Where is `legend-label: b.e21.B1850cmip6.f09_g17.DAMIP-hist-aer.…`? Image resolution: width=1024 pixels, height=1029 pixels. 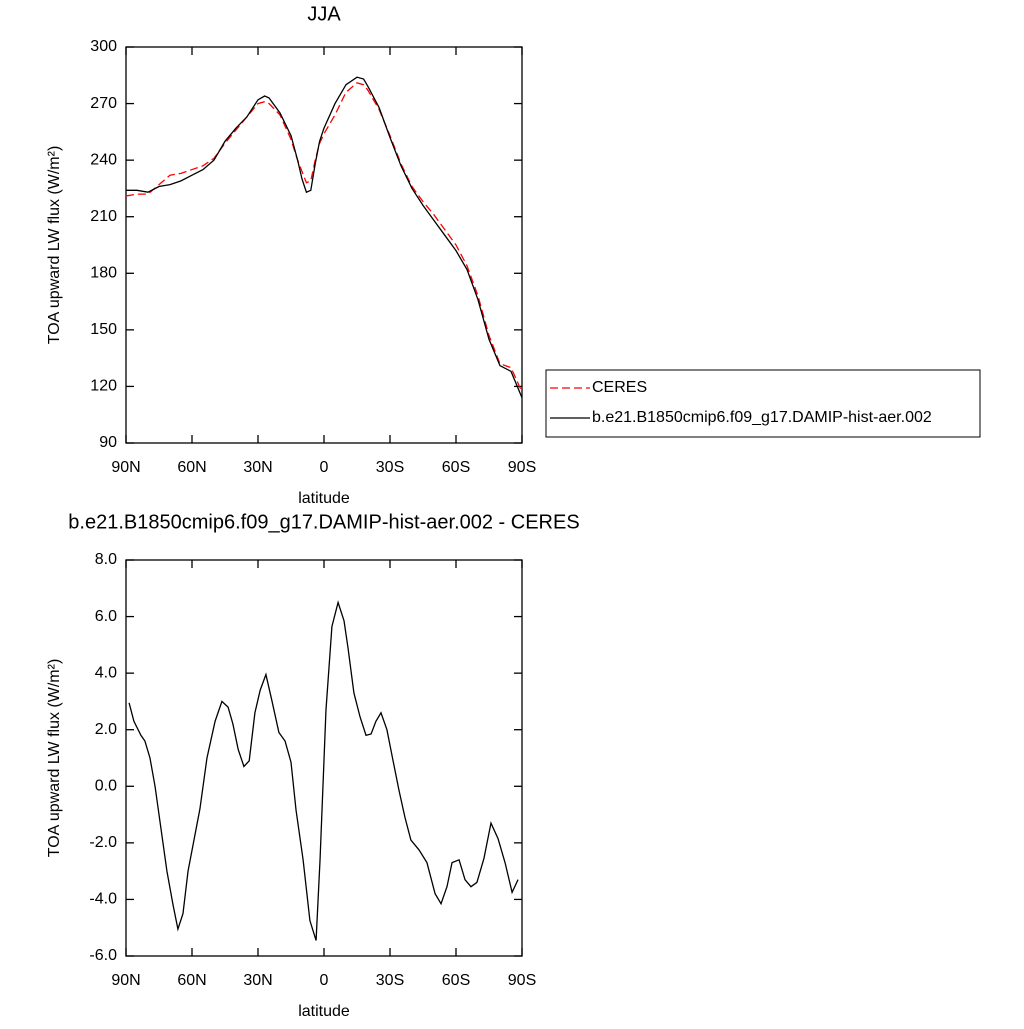
legend-label: b.e21.B1850cmip6.f09_g17.DAMIP-hist-aer.… is located at coordinates (762, 417).